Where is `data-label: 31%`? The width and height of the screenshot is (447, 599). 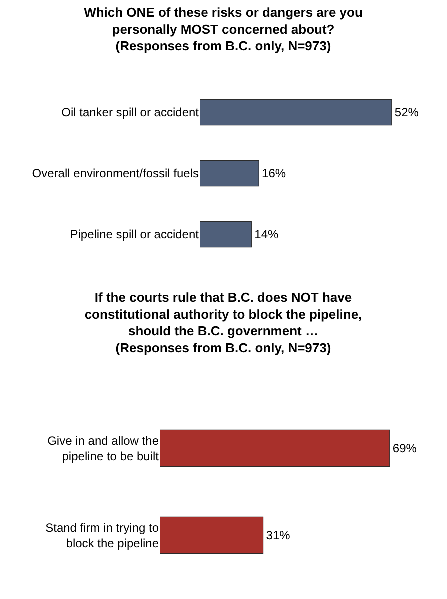
data-label: 31% is located at coordinates (278, 535).